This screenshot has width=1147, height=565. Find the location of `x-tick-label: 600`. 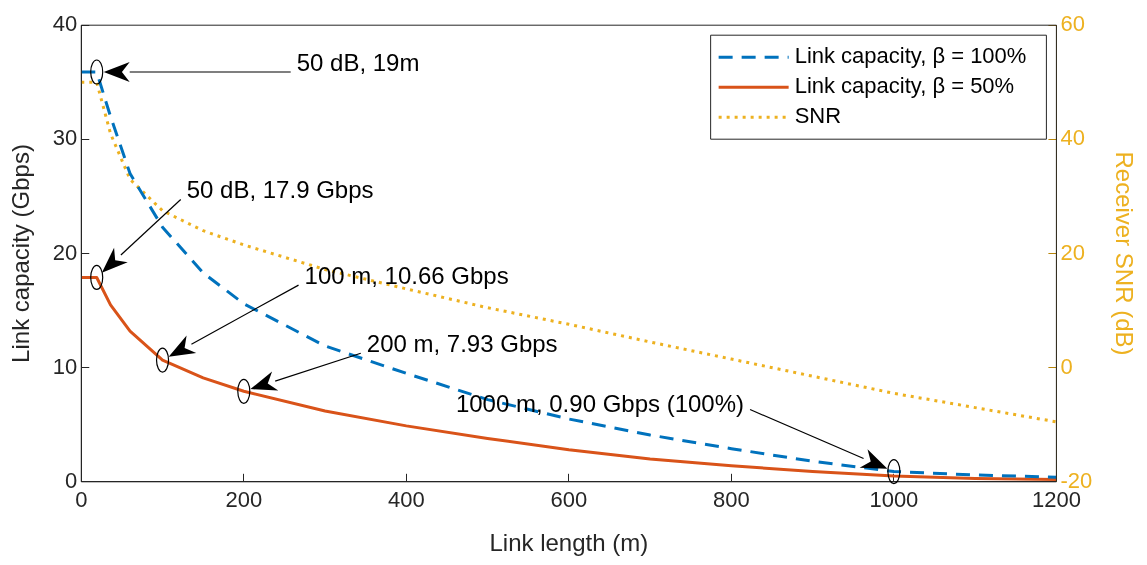

x-tick-label: 600 is located at coordinates (569, 500).